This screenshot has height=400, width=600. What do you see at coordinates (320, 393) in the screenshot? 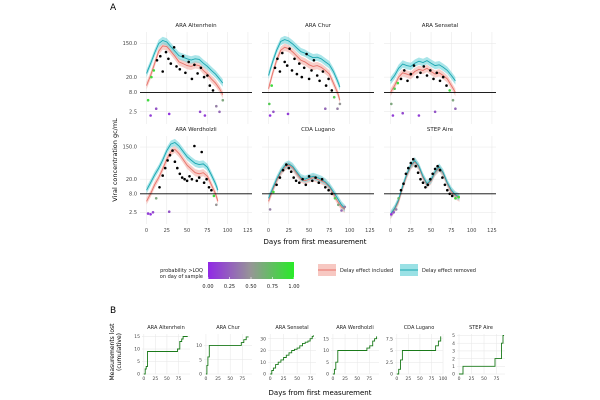
I see `x-axis-label-b: Days from first measurement` at bounding box center [320, 393].